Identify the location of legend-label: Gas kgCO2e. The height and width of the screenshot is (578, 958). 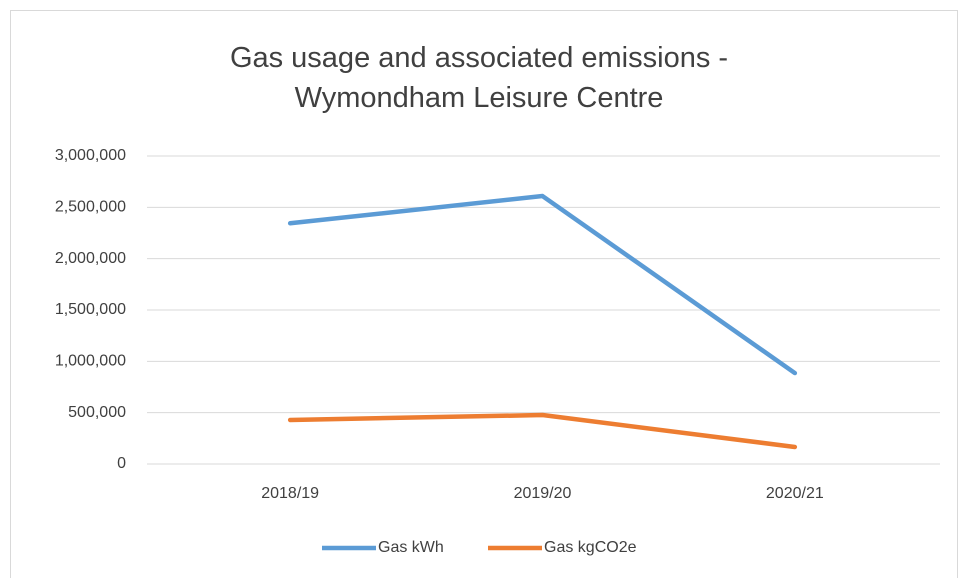
(590, 547).